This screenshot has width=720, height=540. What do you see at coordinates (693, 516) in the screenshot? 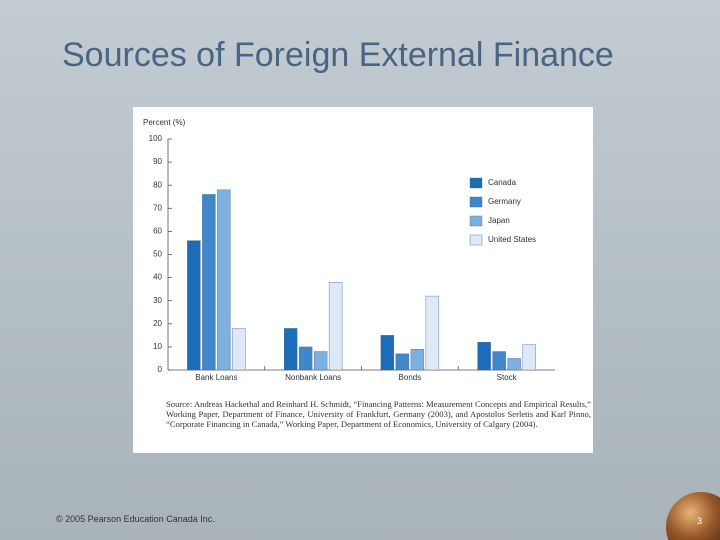
I see `decoration-orb` at bounding box center [693, 516].